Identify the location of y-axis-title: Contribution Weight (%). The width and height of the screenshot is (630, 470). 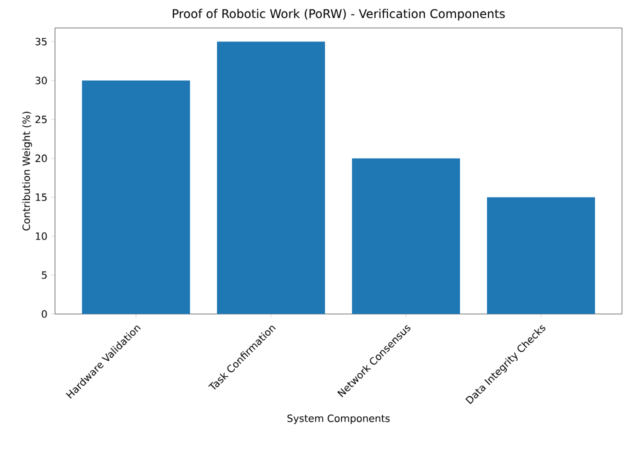
(27, 171).